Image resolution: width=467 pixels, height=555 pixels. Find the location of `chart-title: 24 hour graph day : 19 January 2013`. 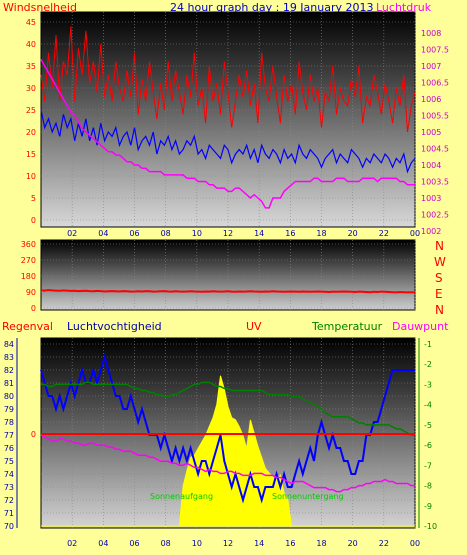

chart-title: 24 hour graph day : 19 January 2013 is located at coordinates (272, 7).